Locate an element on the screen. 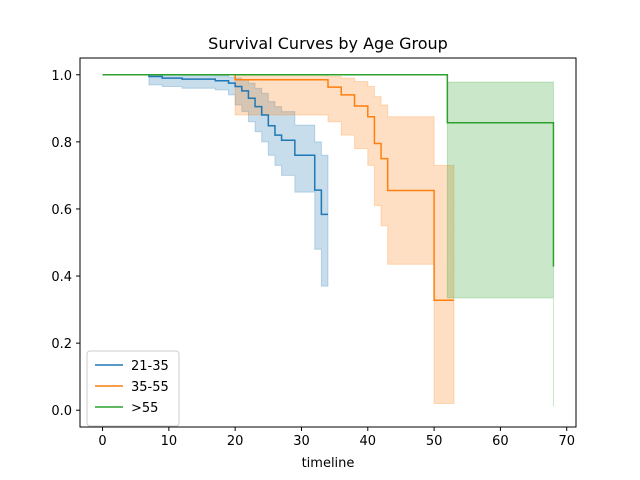  y-tick-label: 1.0 is located at coordinates (61, 76).